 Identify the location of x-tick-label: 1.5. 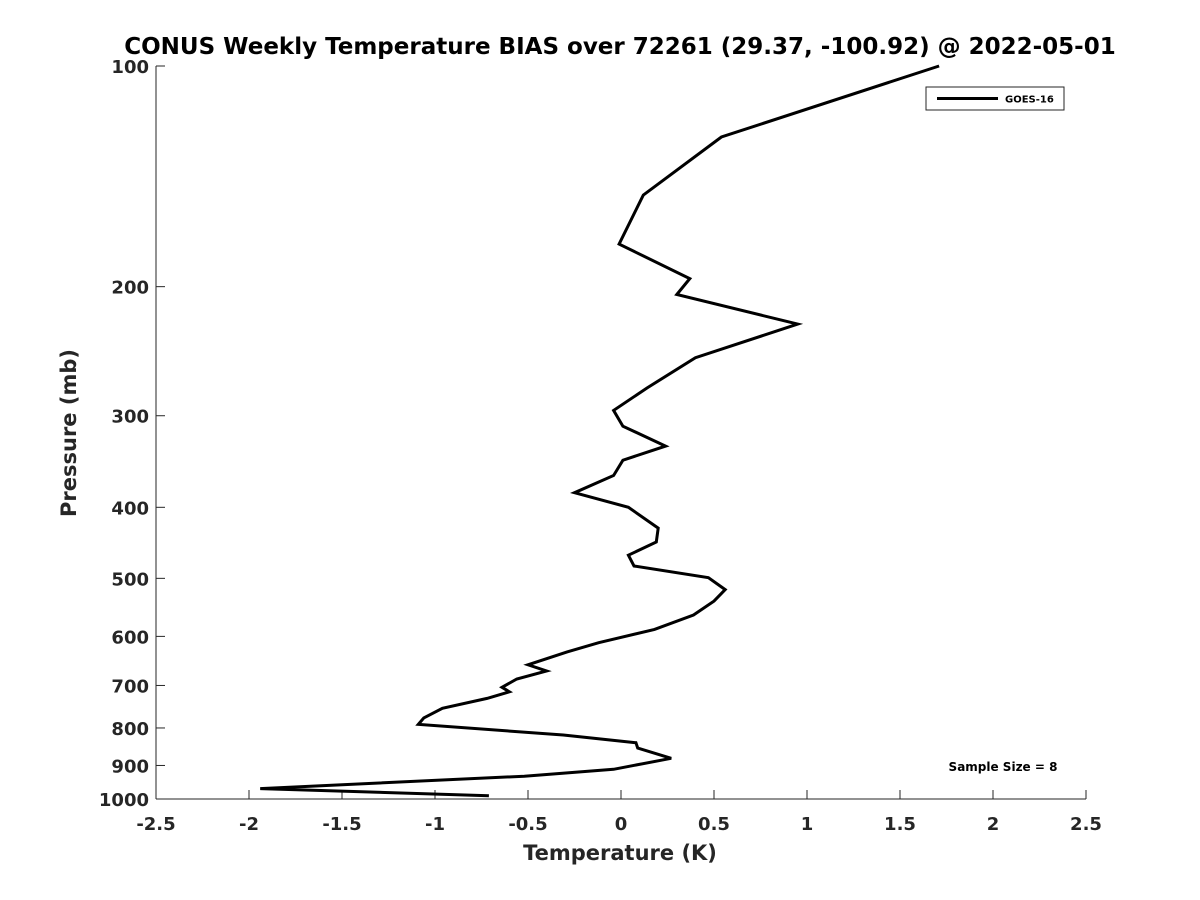
(900, 824).